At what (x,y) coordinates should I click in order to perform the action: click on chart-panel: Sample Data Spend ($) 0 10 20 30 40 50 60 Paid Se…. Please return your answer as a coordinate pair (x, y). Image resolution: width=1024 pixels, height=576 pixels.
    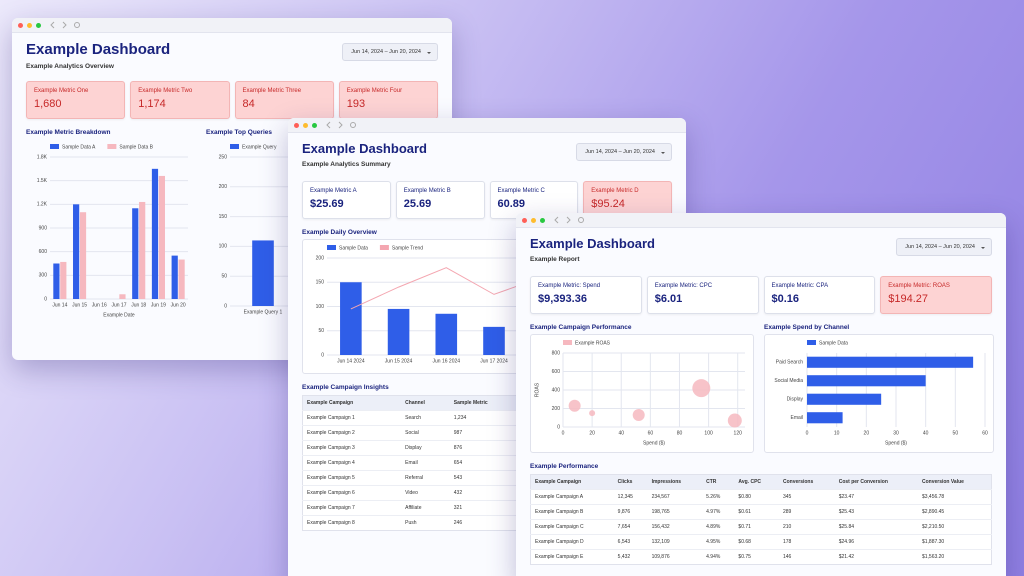
    Looking at the image, I should click on (879, 393).